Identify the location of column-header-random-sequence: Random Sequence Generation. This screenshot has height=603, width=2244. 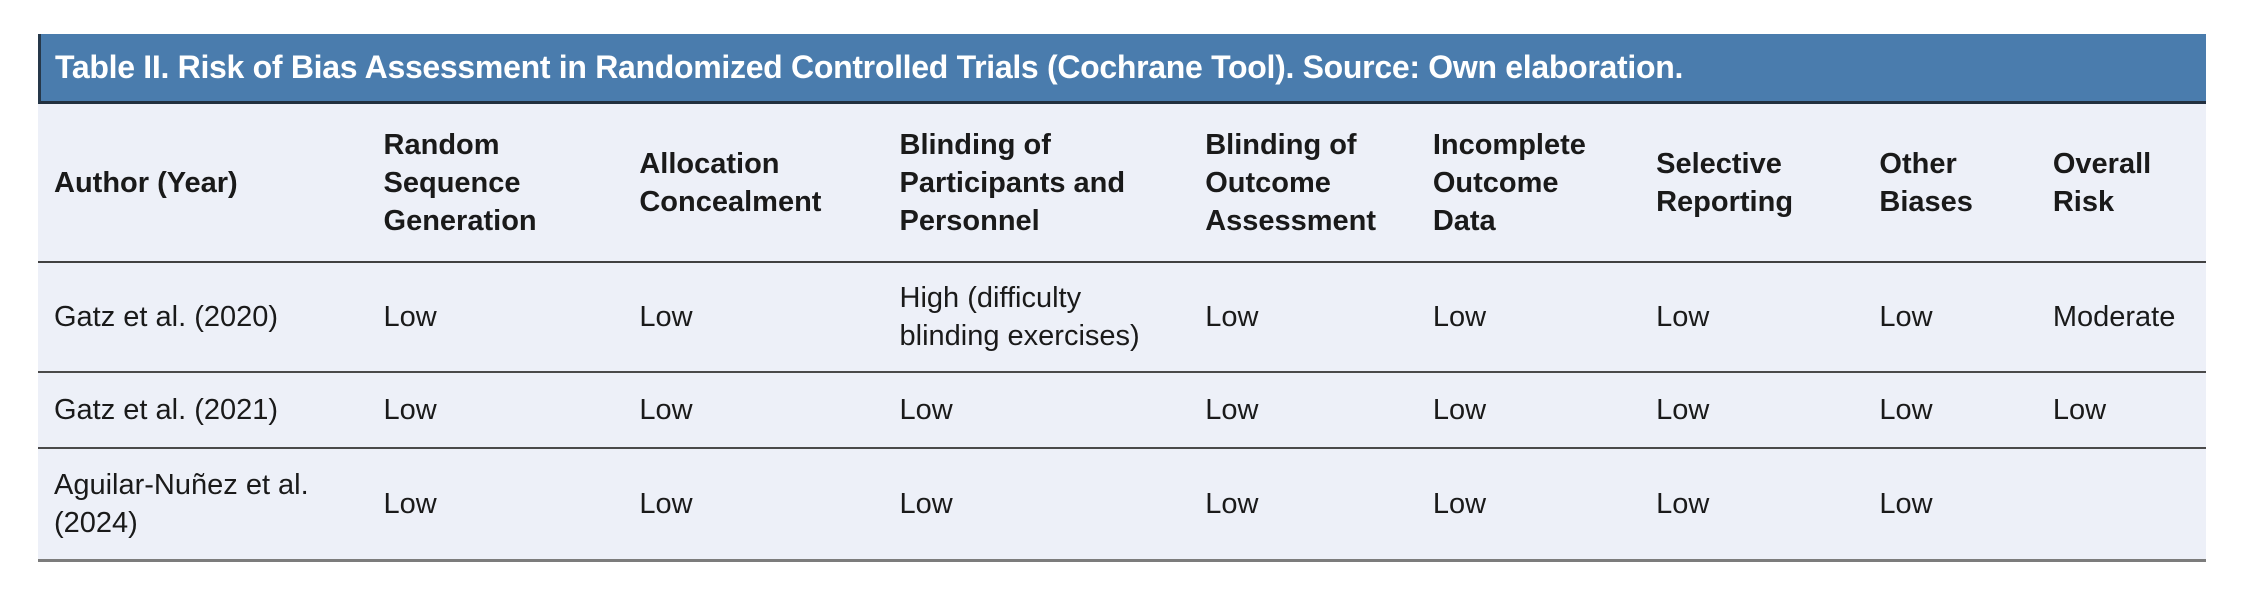
(460, 182).